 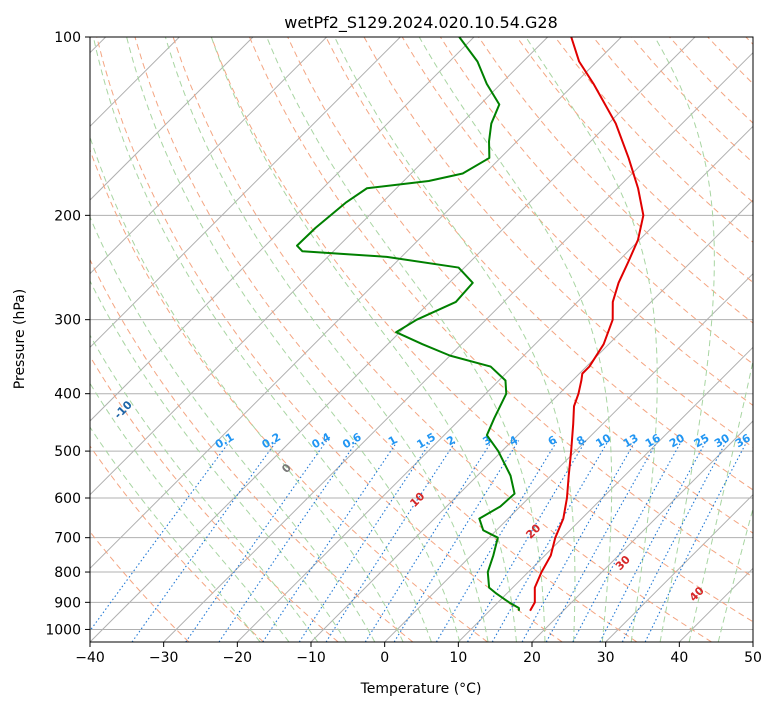 I want to click on y-tick-label: 100, so click(x=67, y=38).